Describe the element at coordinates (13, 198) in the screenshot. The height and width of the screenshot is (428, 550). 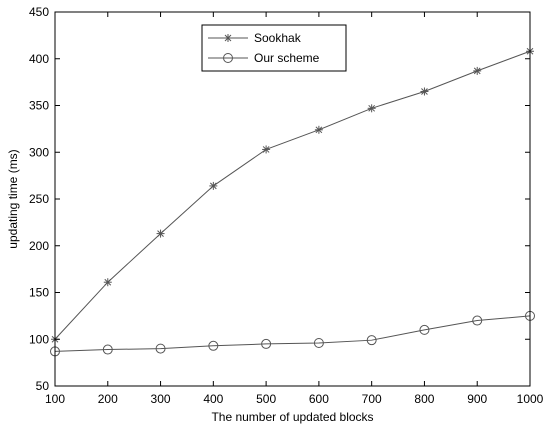
I see `y-axis-label: updating time (ms)` at that location.